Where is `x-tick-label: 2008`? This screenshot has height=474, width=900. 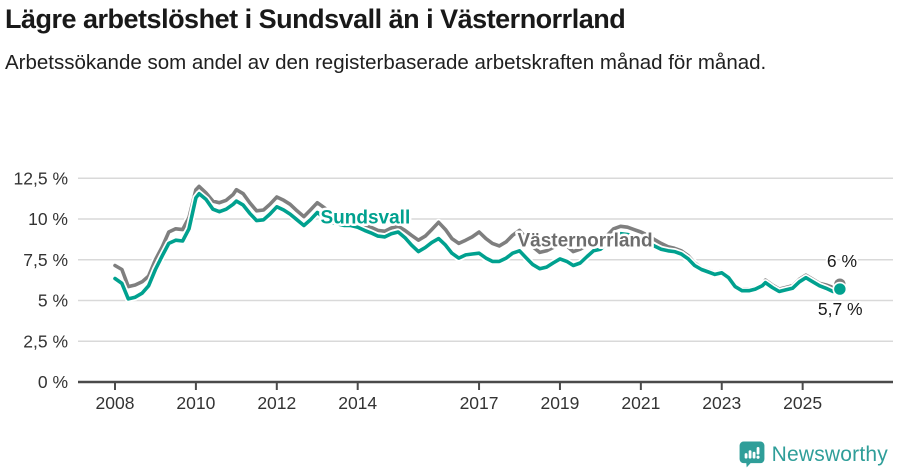
x-tick-label: 2008 is located at coordinates (115, 403).